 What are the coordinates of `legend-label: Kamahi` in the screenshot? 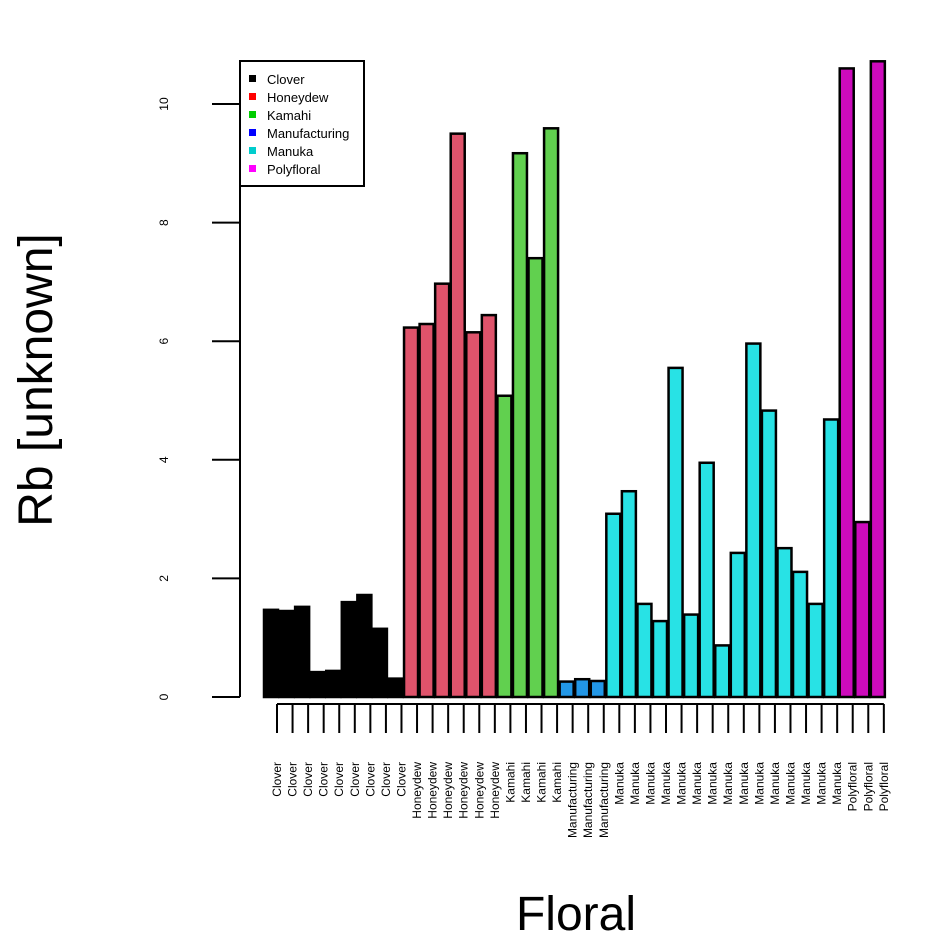 It's located at (289, 115).